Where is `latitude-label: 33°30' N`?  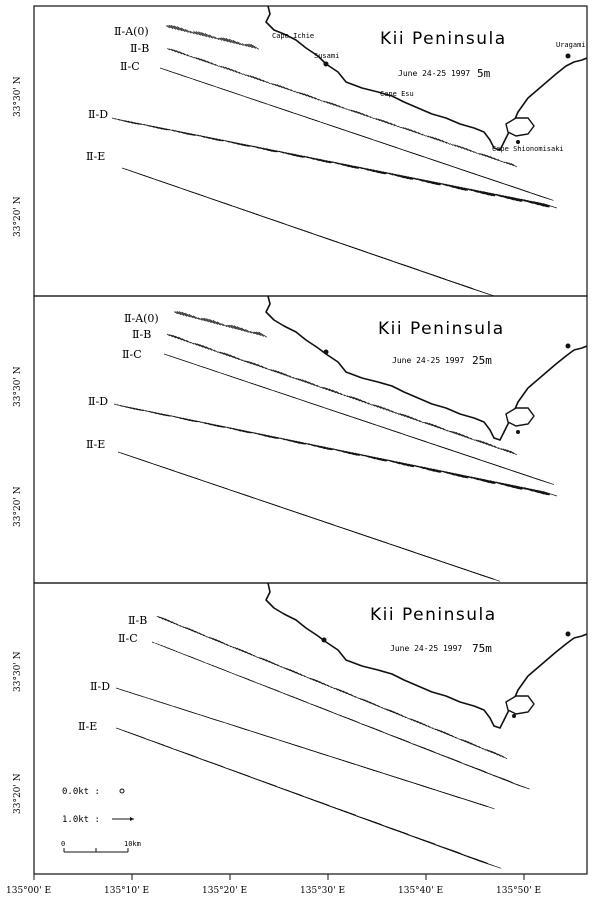
latitude-label: 33°30' N is located at coordinates (18, 671).